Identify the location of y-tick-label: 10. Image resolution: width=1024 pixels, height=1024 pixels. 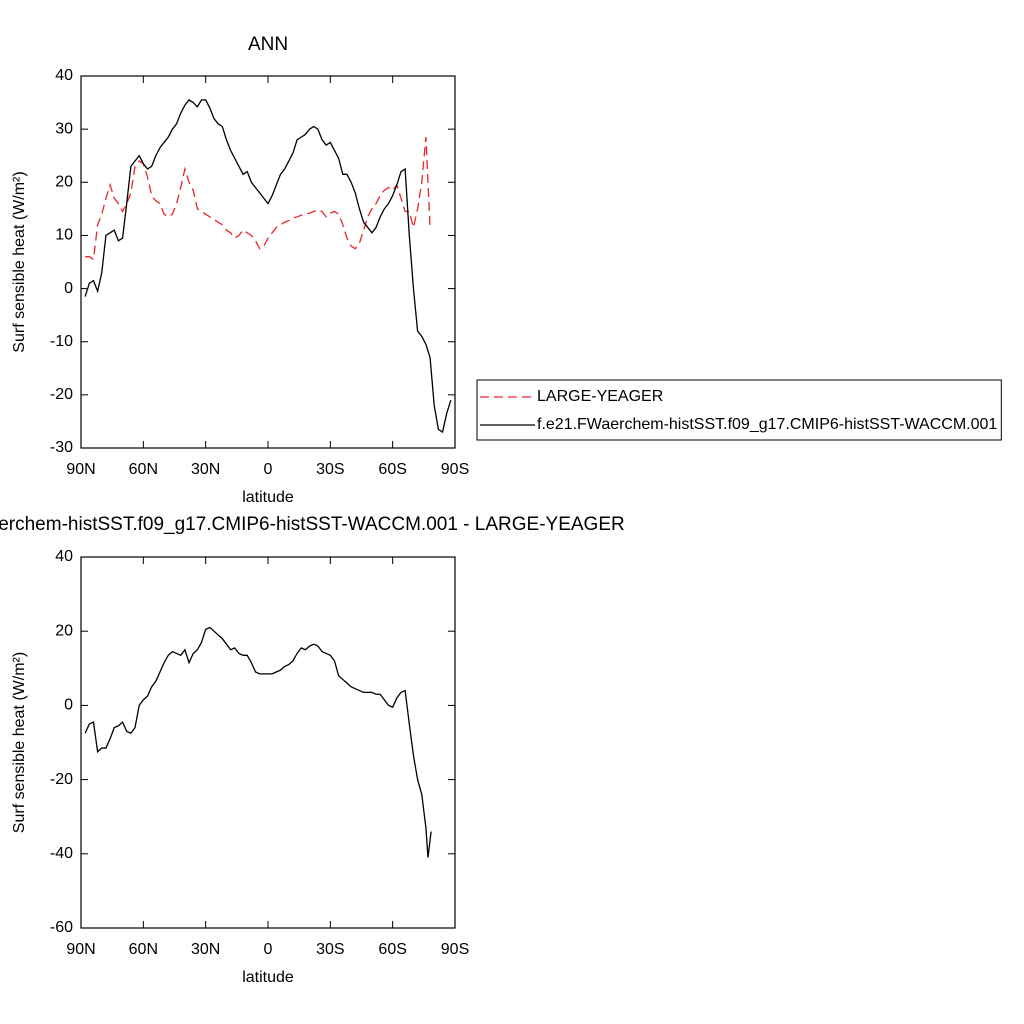
(64, 235).